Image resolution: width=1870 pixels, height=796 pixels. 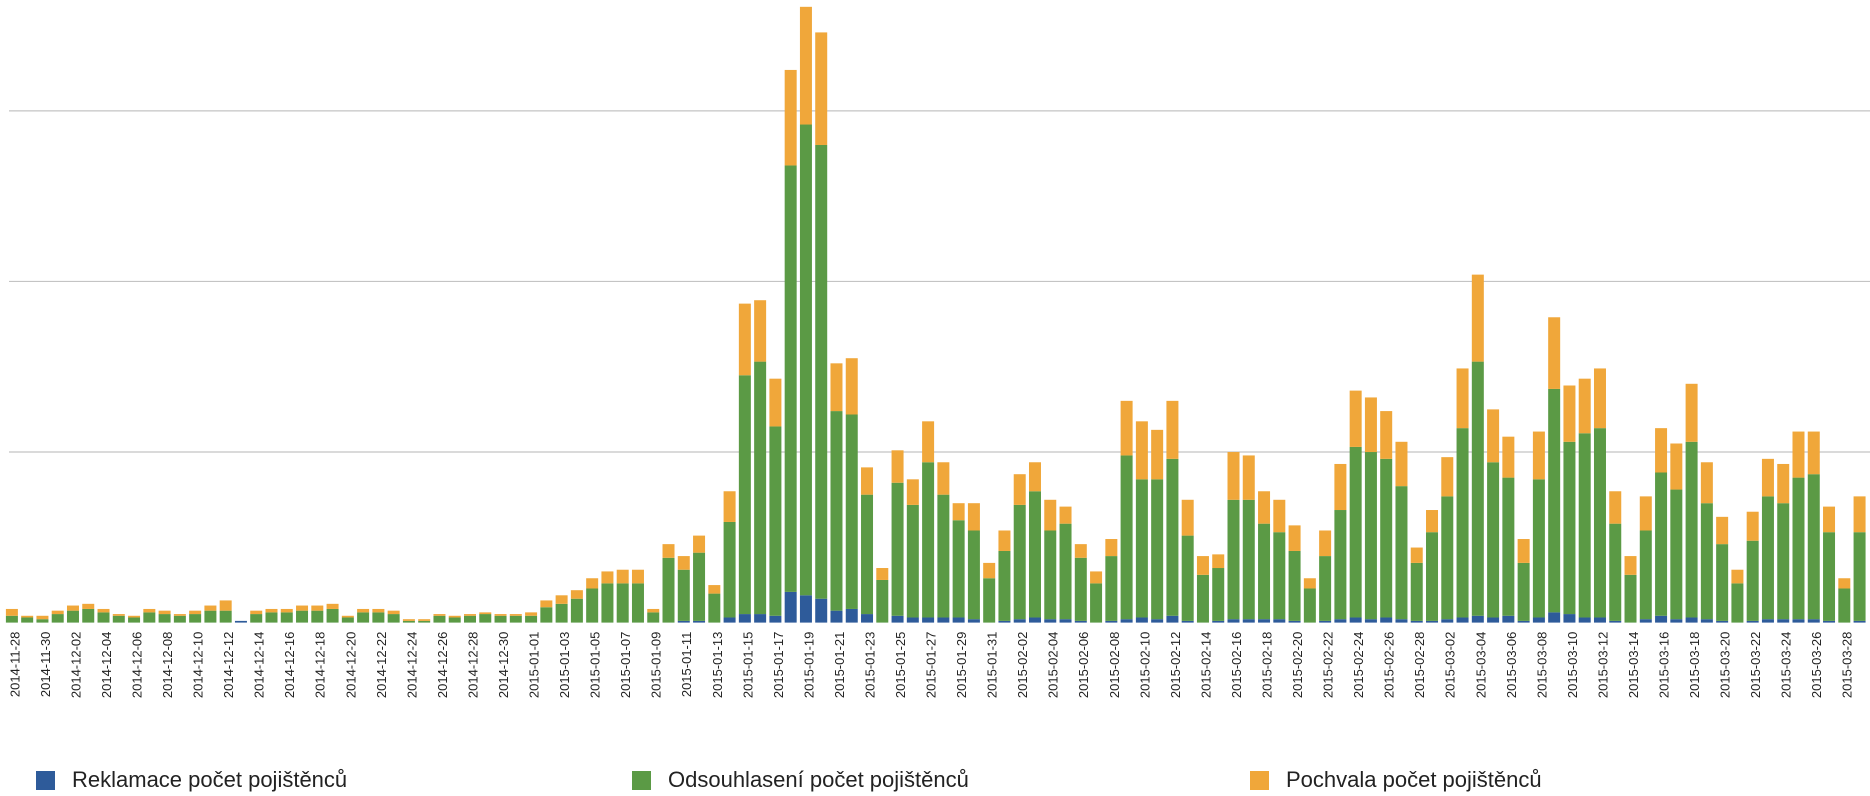 What do you see at coordinates (931, 665) in the screenshot?
I see `x-tick-label: 2015-01-27` at bounding box center [931, 665].